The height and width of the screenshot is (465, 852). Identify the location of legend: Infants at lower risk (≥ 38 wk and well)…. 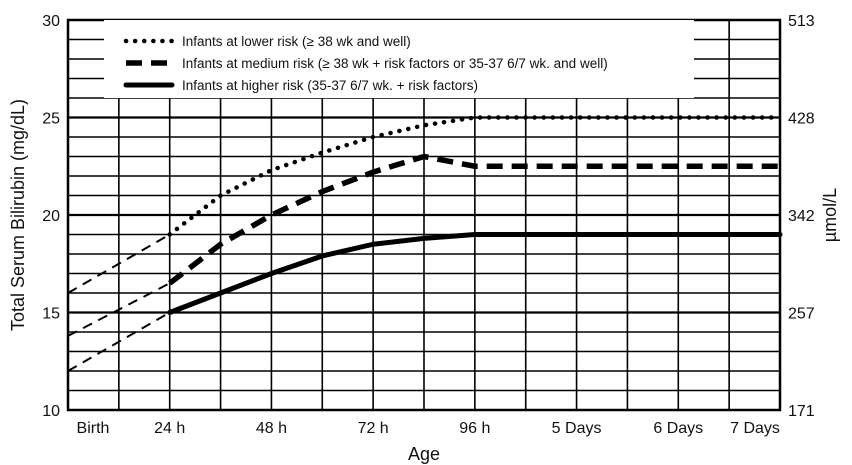
(399, 59).